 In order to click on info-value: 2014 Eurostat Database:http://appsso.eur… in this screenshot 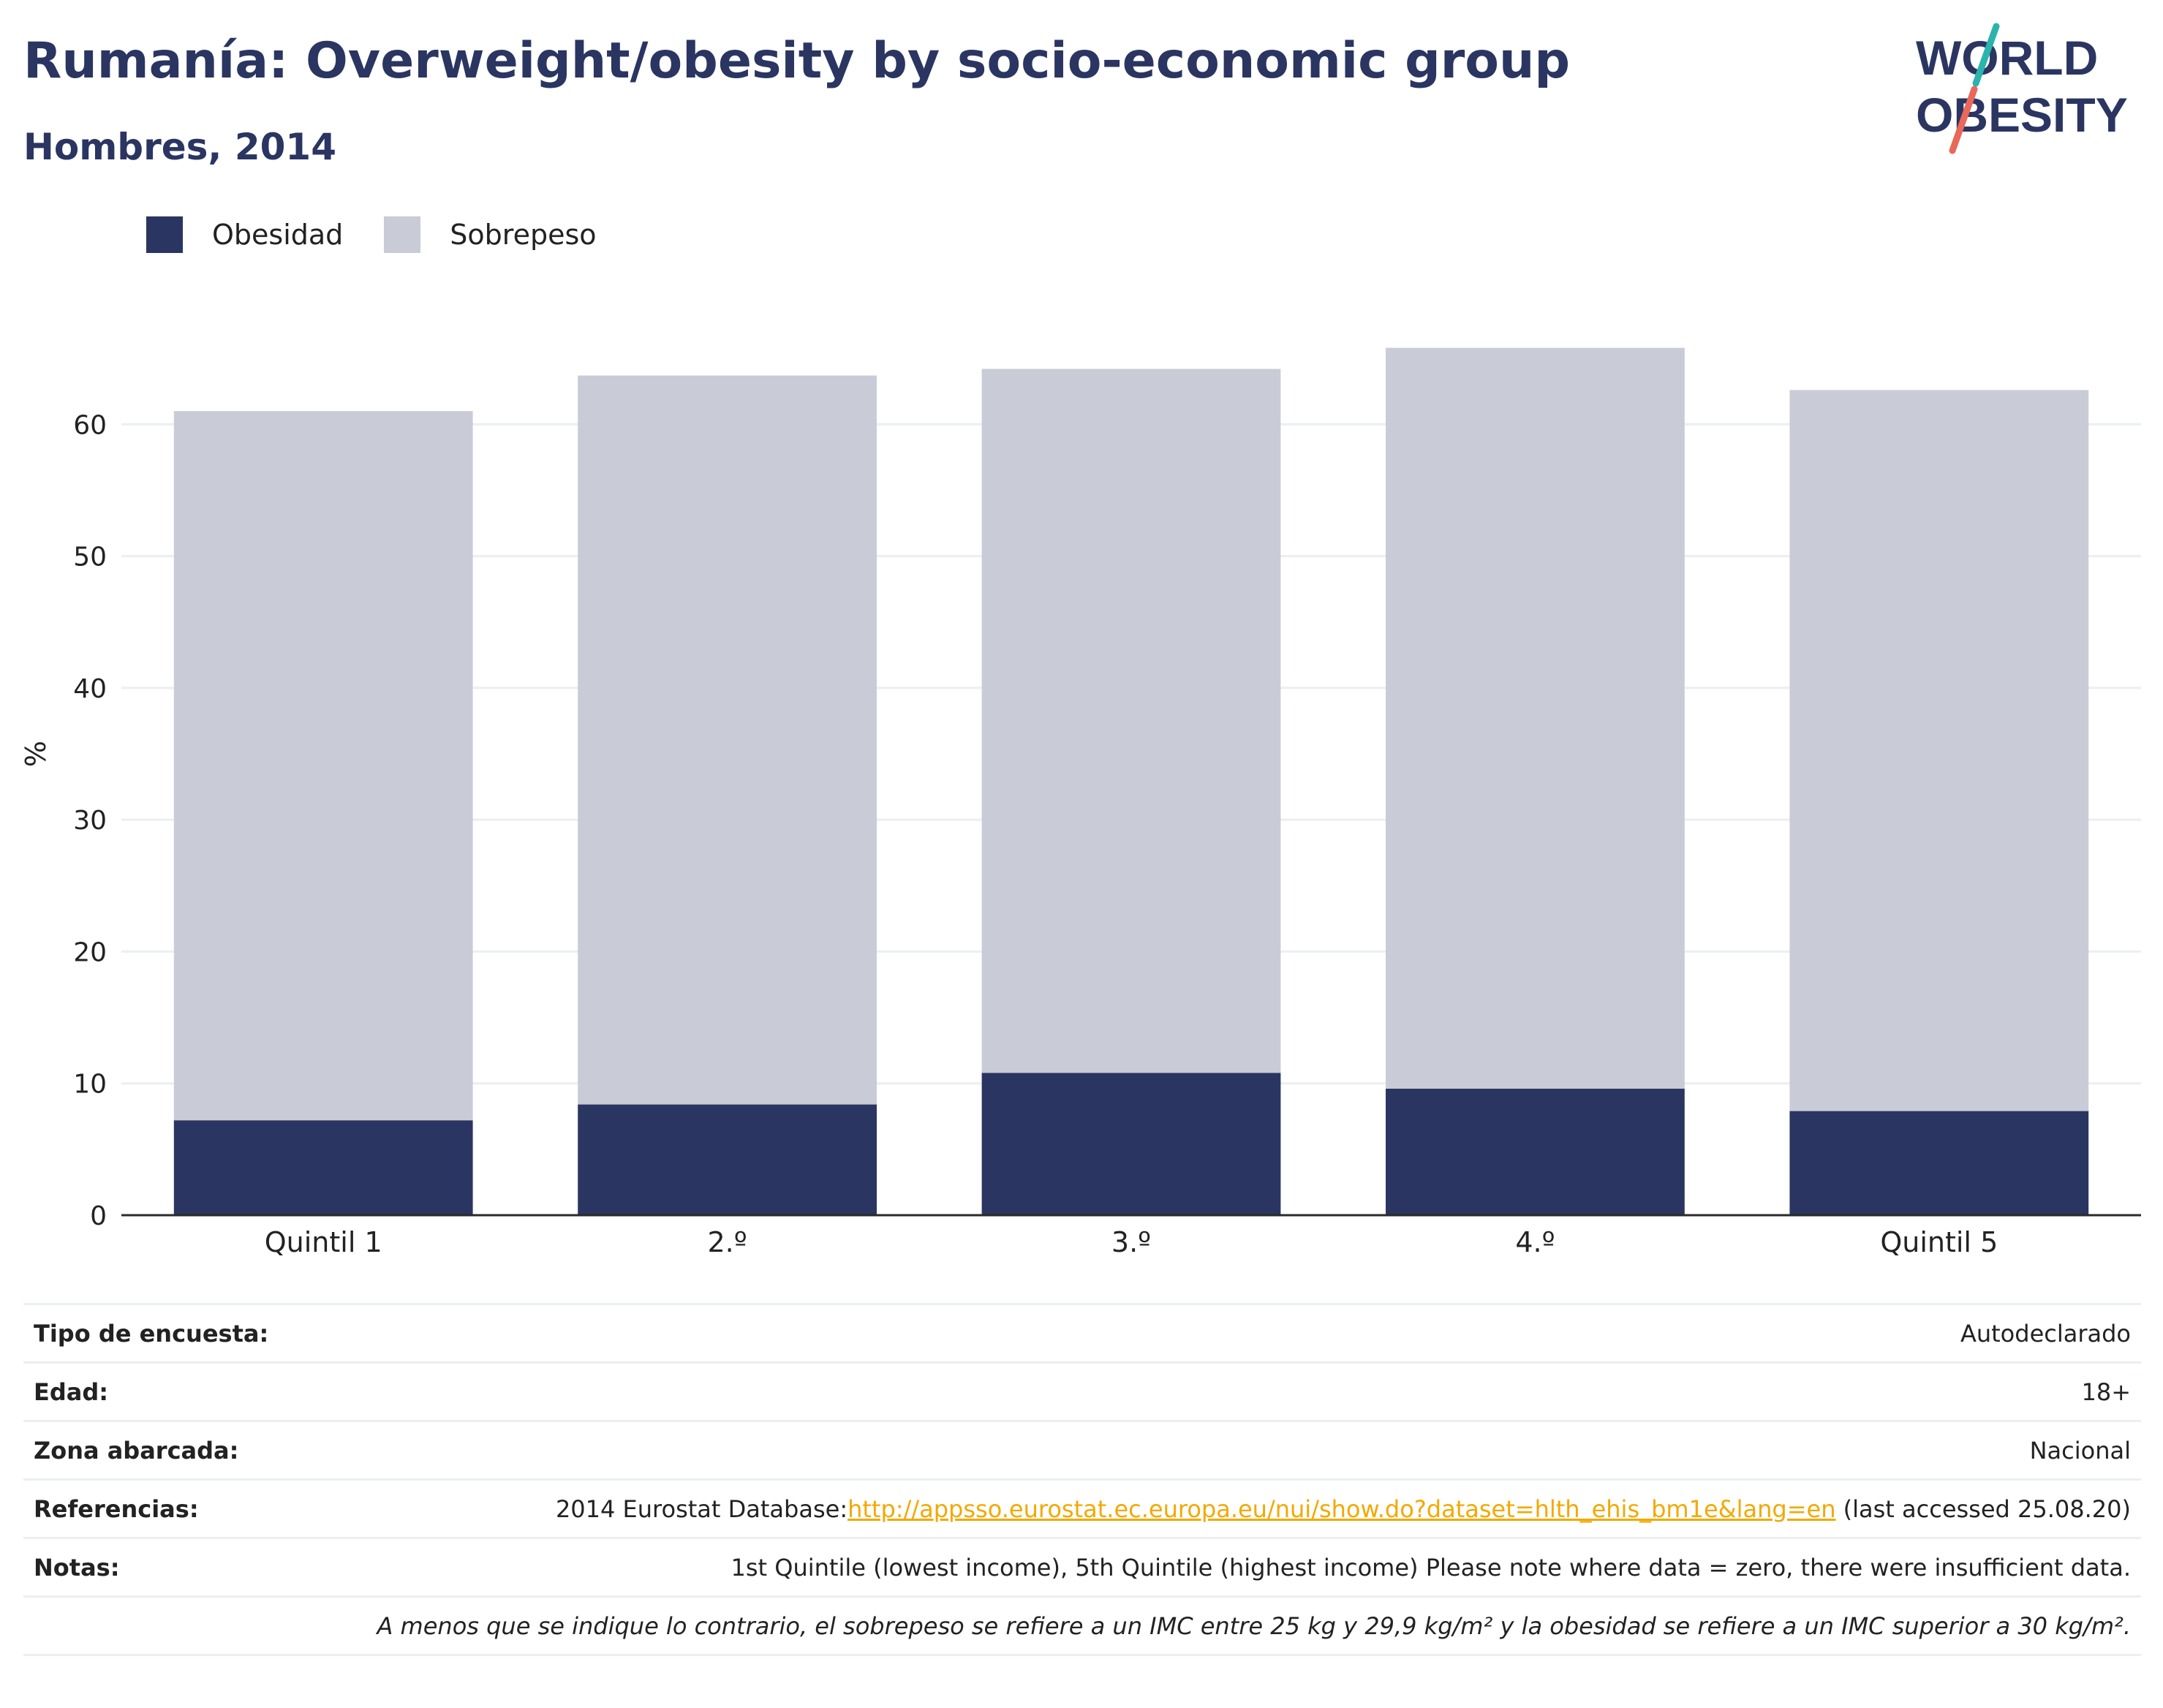, I will do `click(1344, 1509)`.